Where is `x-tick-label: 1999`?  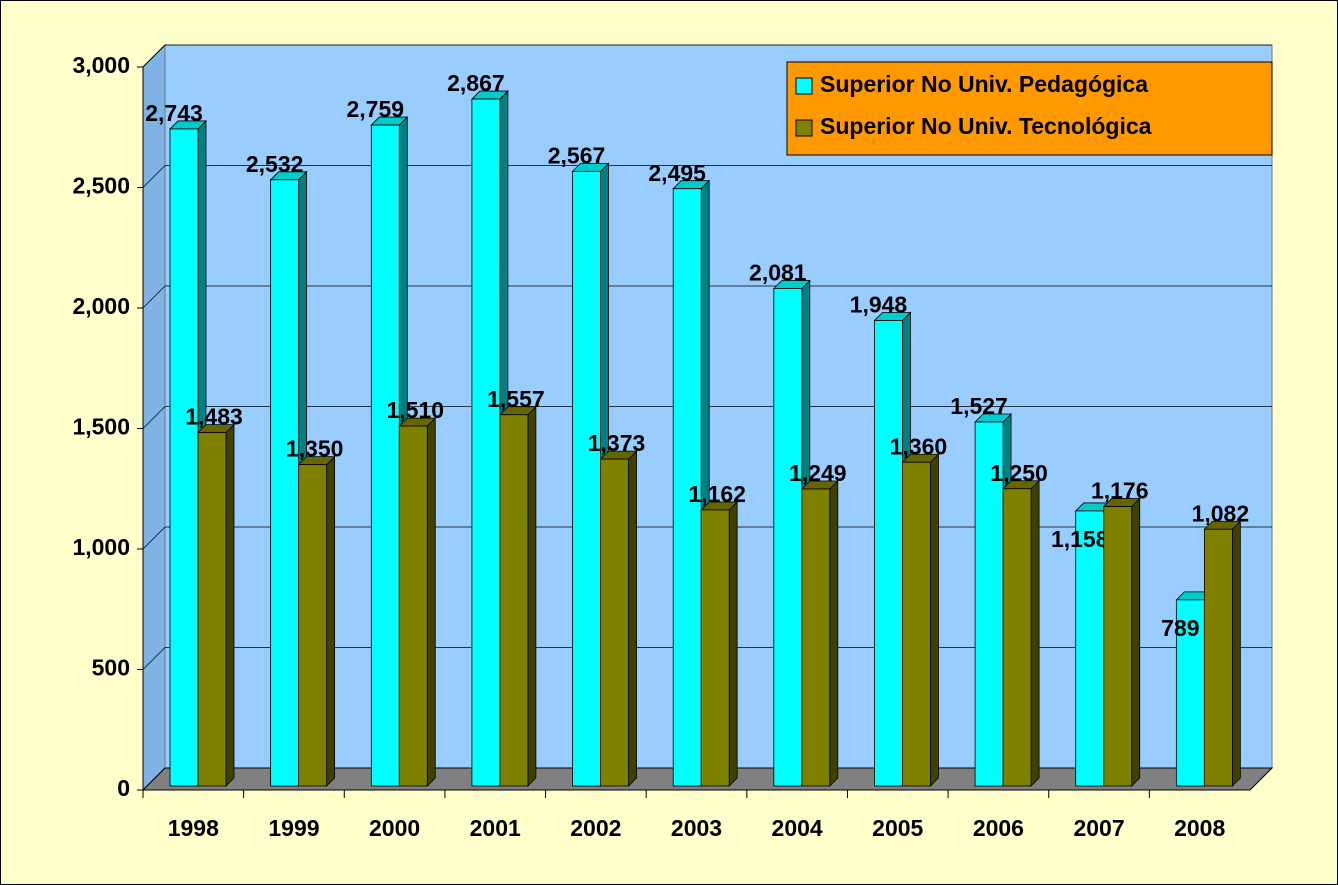
x-tick-label: 1999 is located at coordinates (293, 828).